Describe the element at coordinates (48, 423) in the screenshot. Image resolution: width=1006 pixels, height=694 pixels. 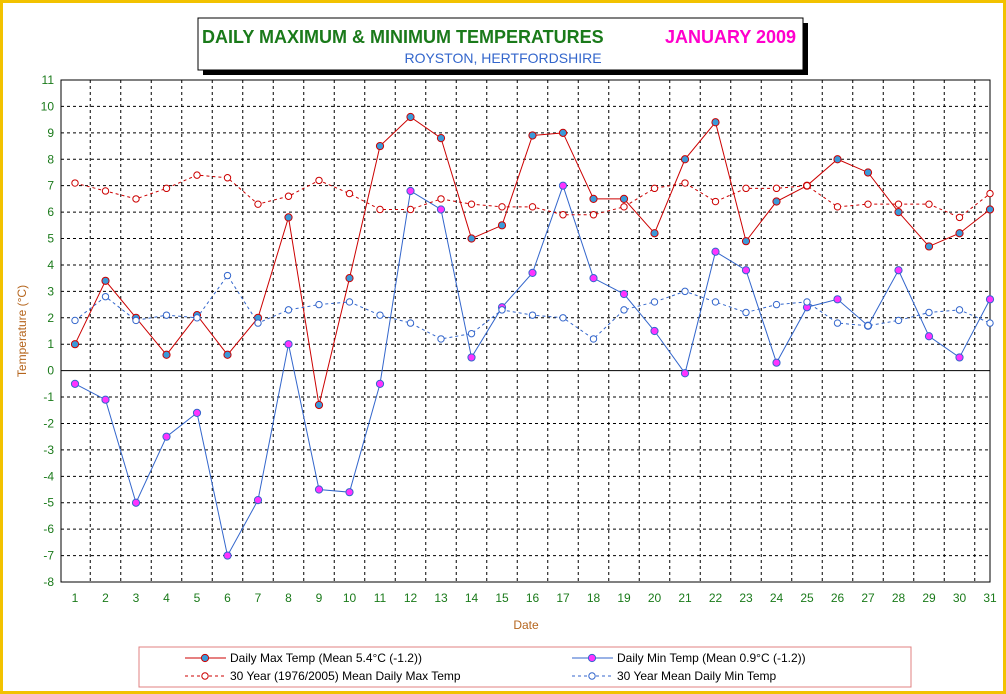
I see `y-tick-label: -2` at that location.